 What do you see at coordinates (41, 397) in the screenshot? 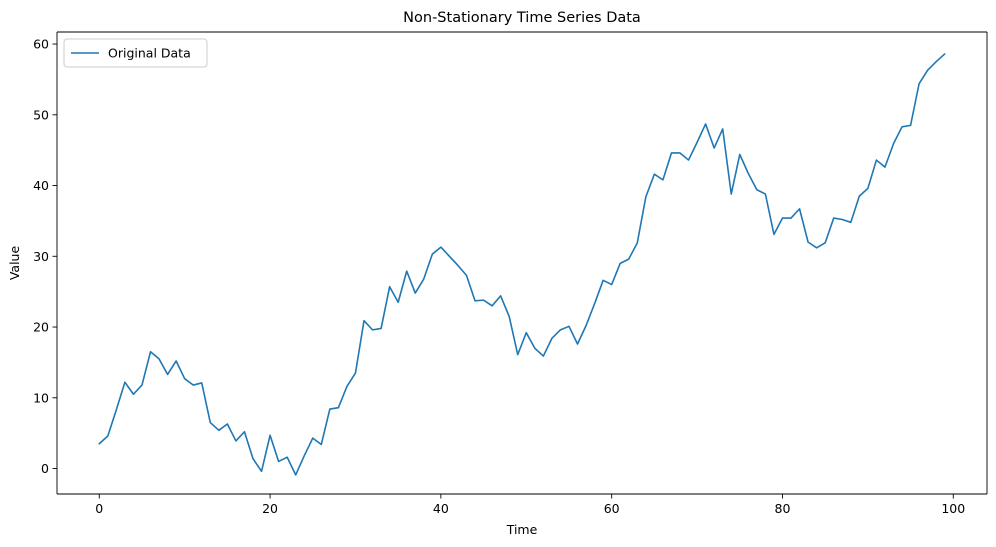
I see `y-tick-label: 10` at bounding box center [41, 397].